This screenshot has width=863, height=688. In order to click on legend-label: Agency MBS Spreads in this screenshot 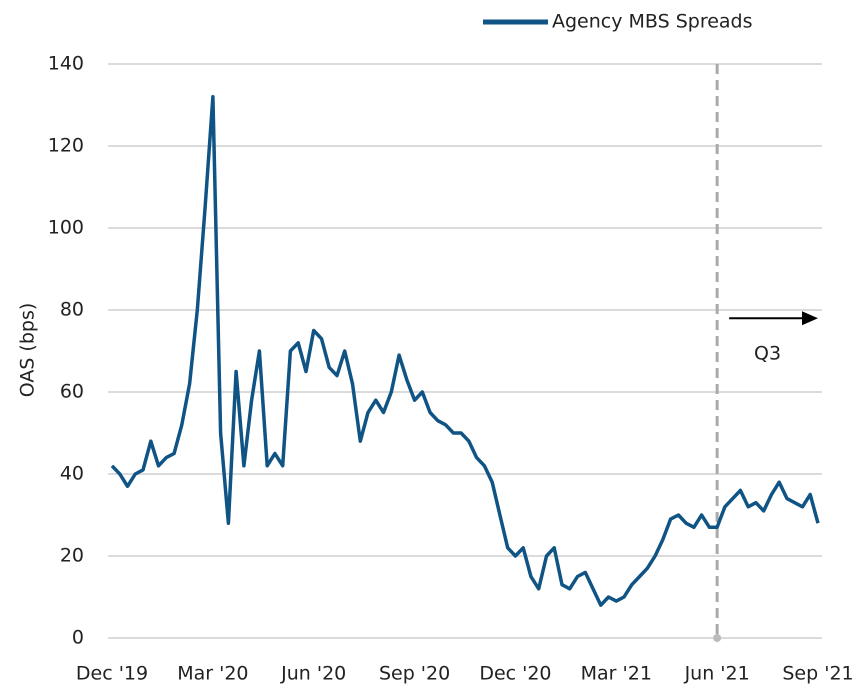, I will do `click(652, 22)`.